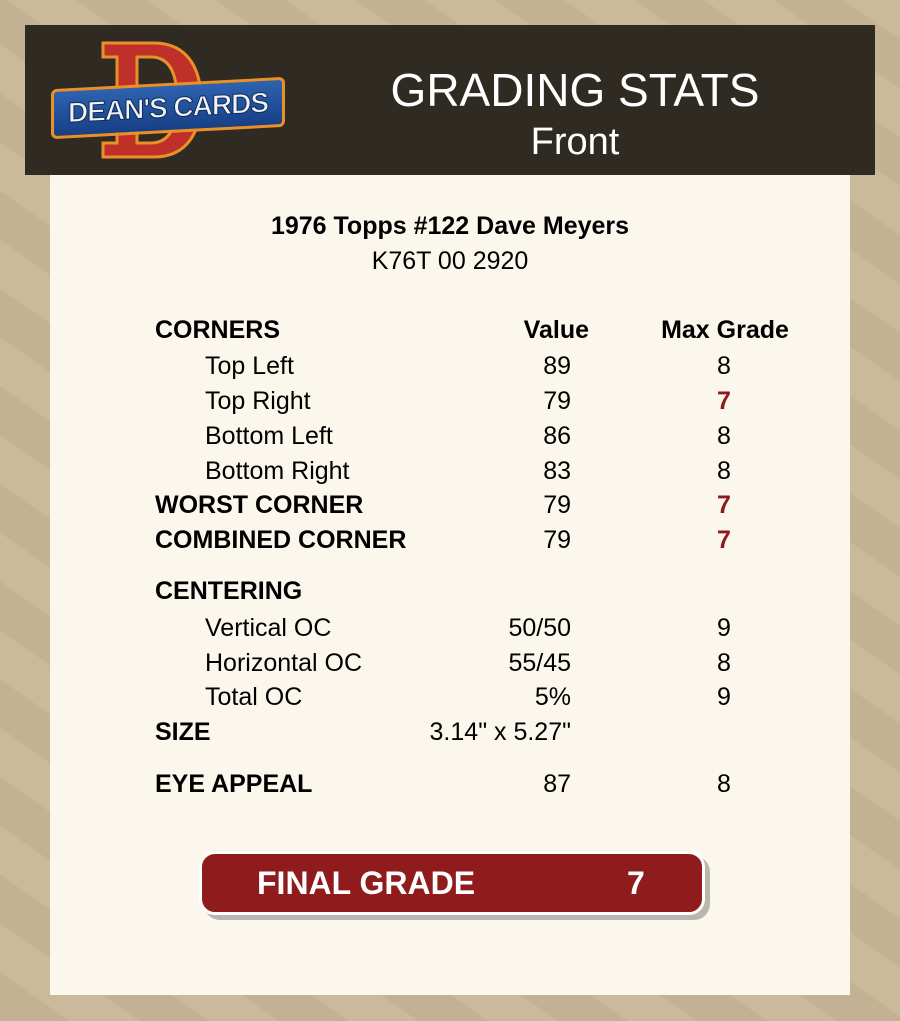  I want to click on column-max-grade: Max Grade, so click(725, 330).